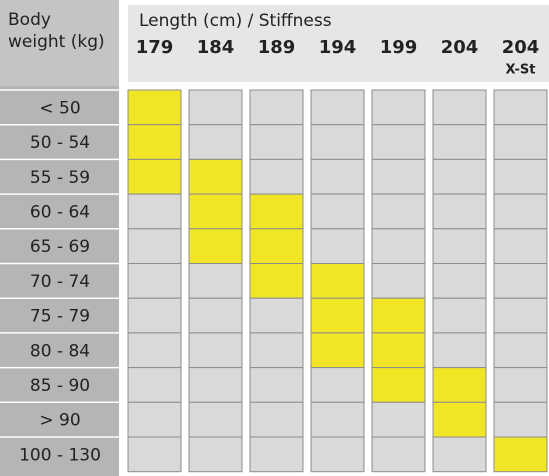 This screenshot has width=549, height=476. I want to click on length-header-bg, so click(338, 43).